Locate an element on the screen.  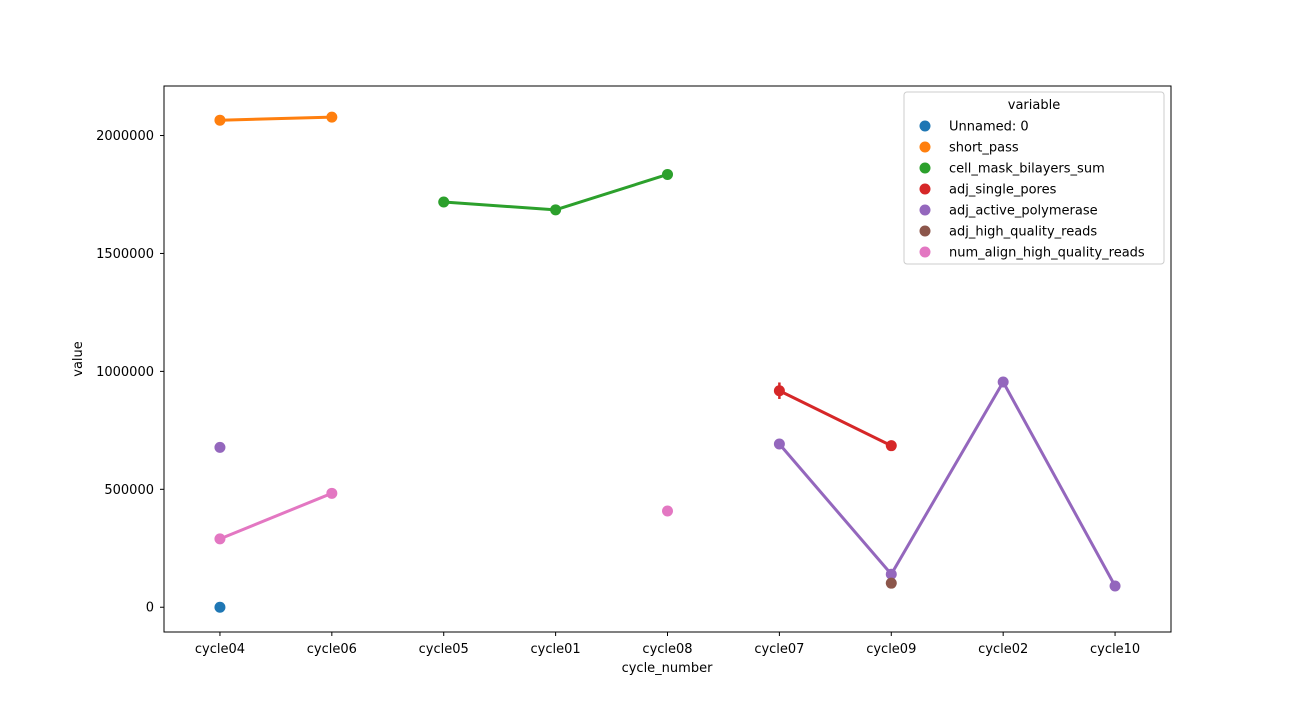
legend-label-cell-mask-bilayers-sum: cell_mask_bilayers_sum is located at coordinates (1027, 169).